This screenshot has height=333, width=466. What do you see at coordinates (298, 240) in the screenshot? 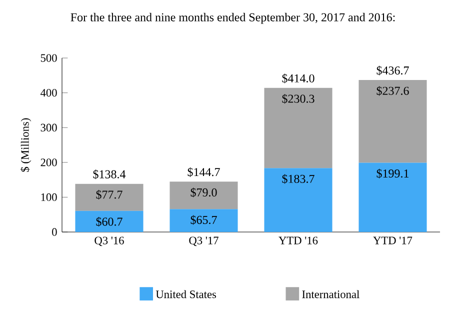
I see `x-tick-label: YTD '16` at bounding box center [298, 240].